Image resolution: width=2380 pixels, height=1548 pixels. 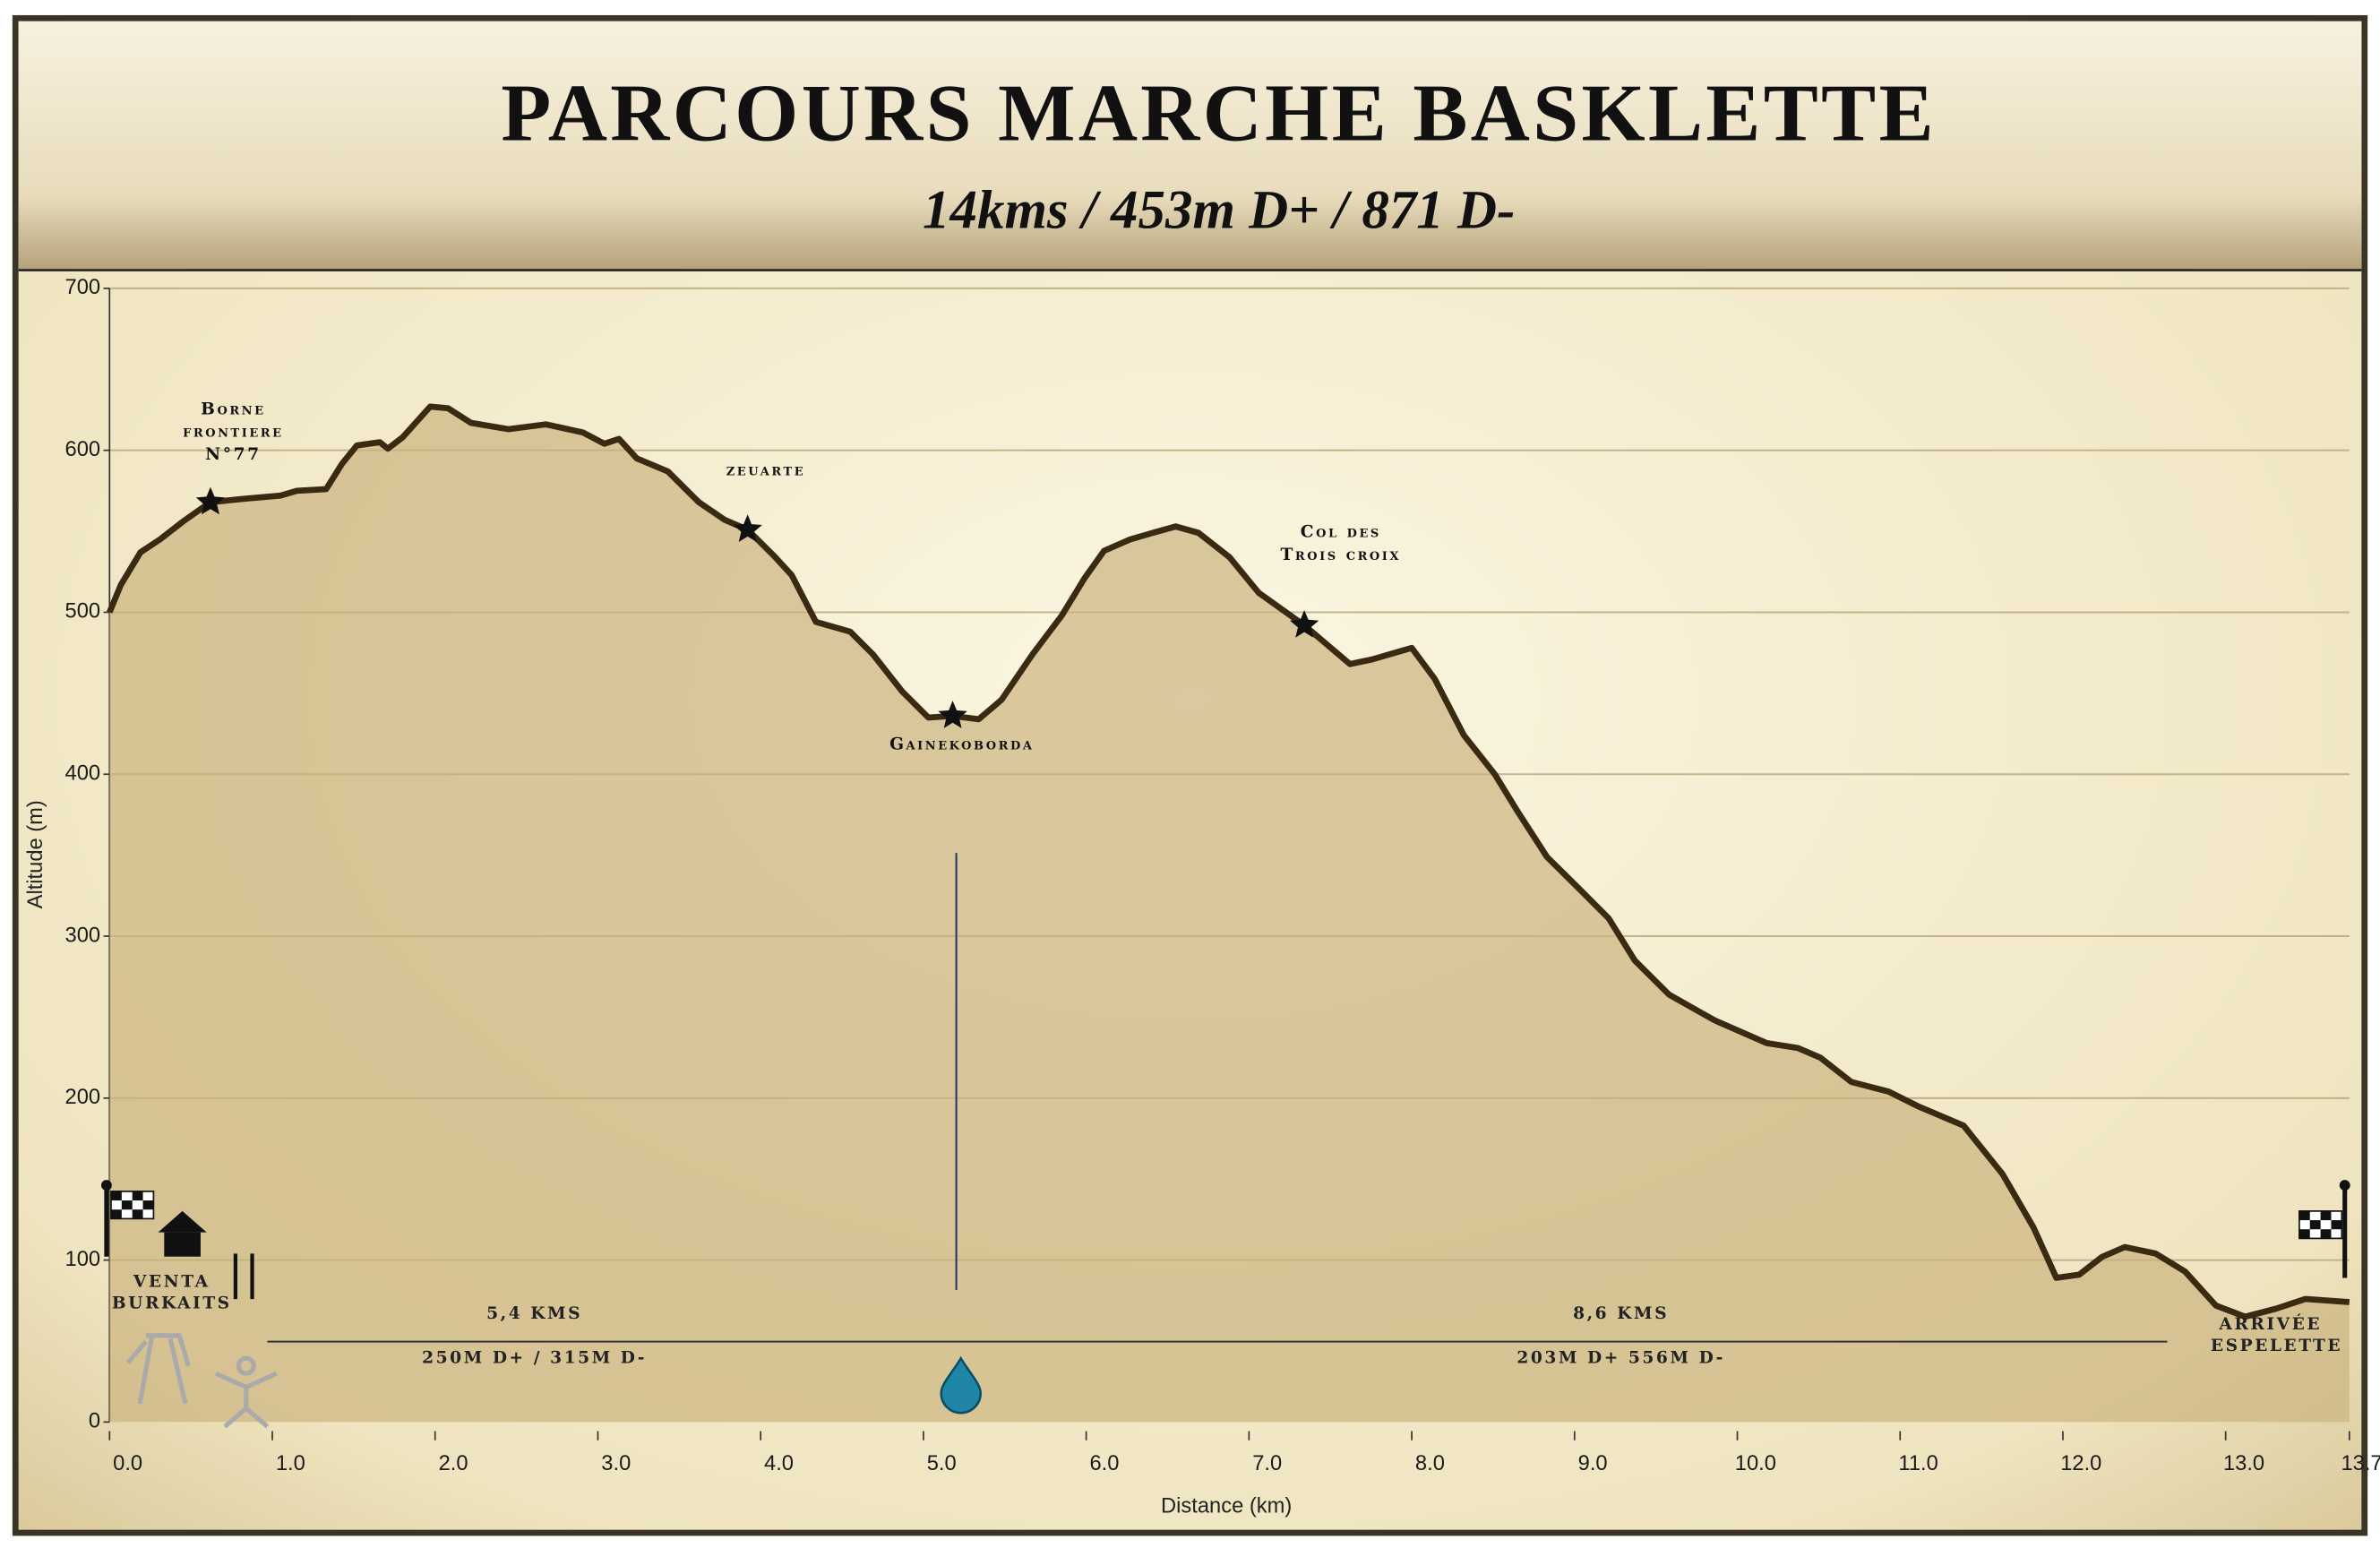 I want to click on start-label: VENTA, so click(x=172, y=1283).